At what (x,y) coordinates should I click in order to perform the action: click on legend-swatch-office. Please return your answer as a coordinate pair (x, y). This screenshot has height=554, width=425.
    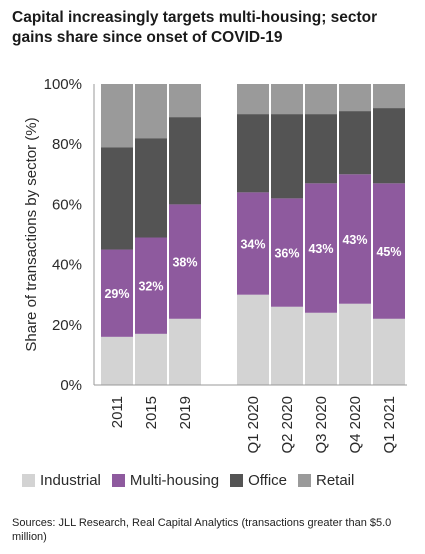
    Looking at the image, I should click on (237, 480).